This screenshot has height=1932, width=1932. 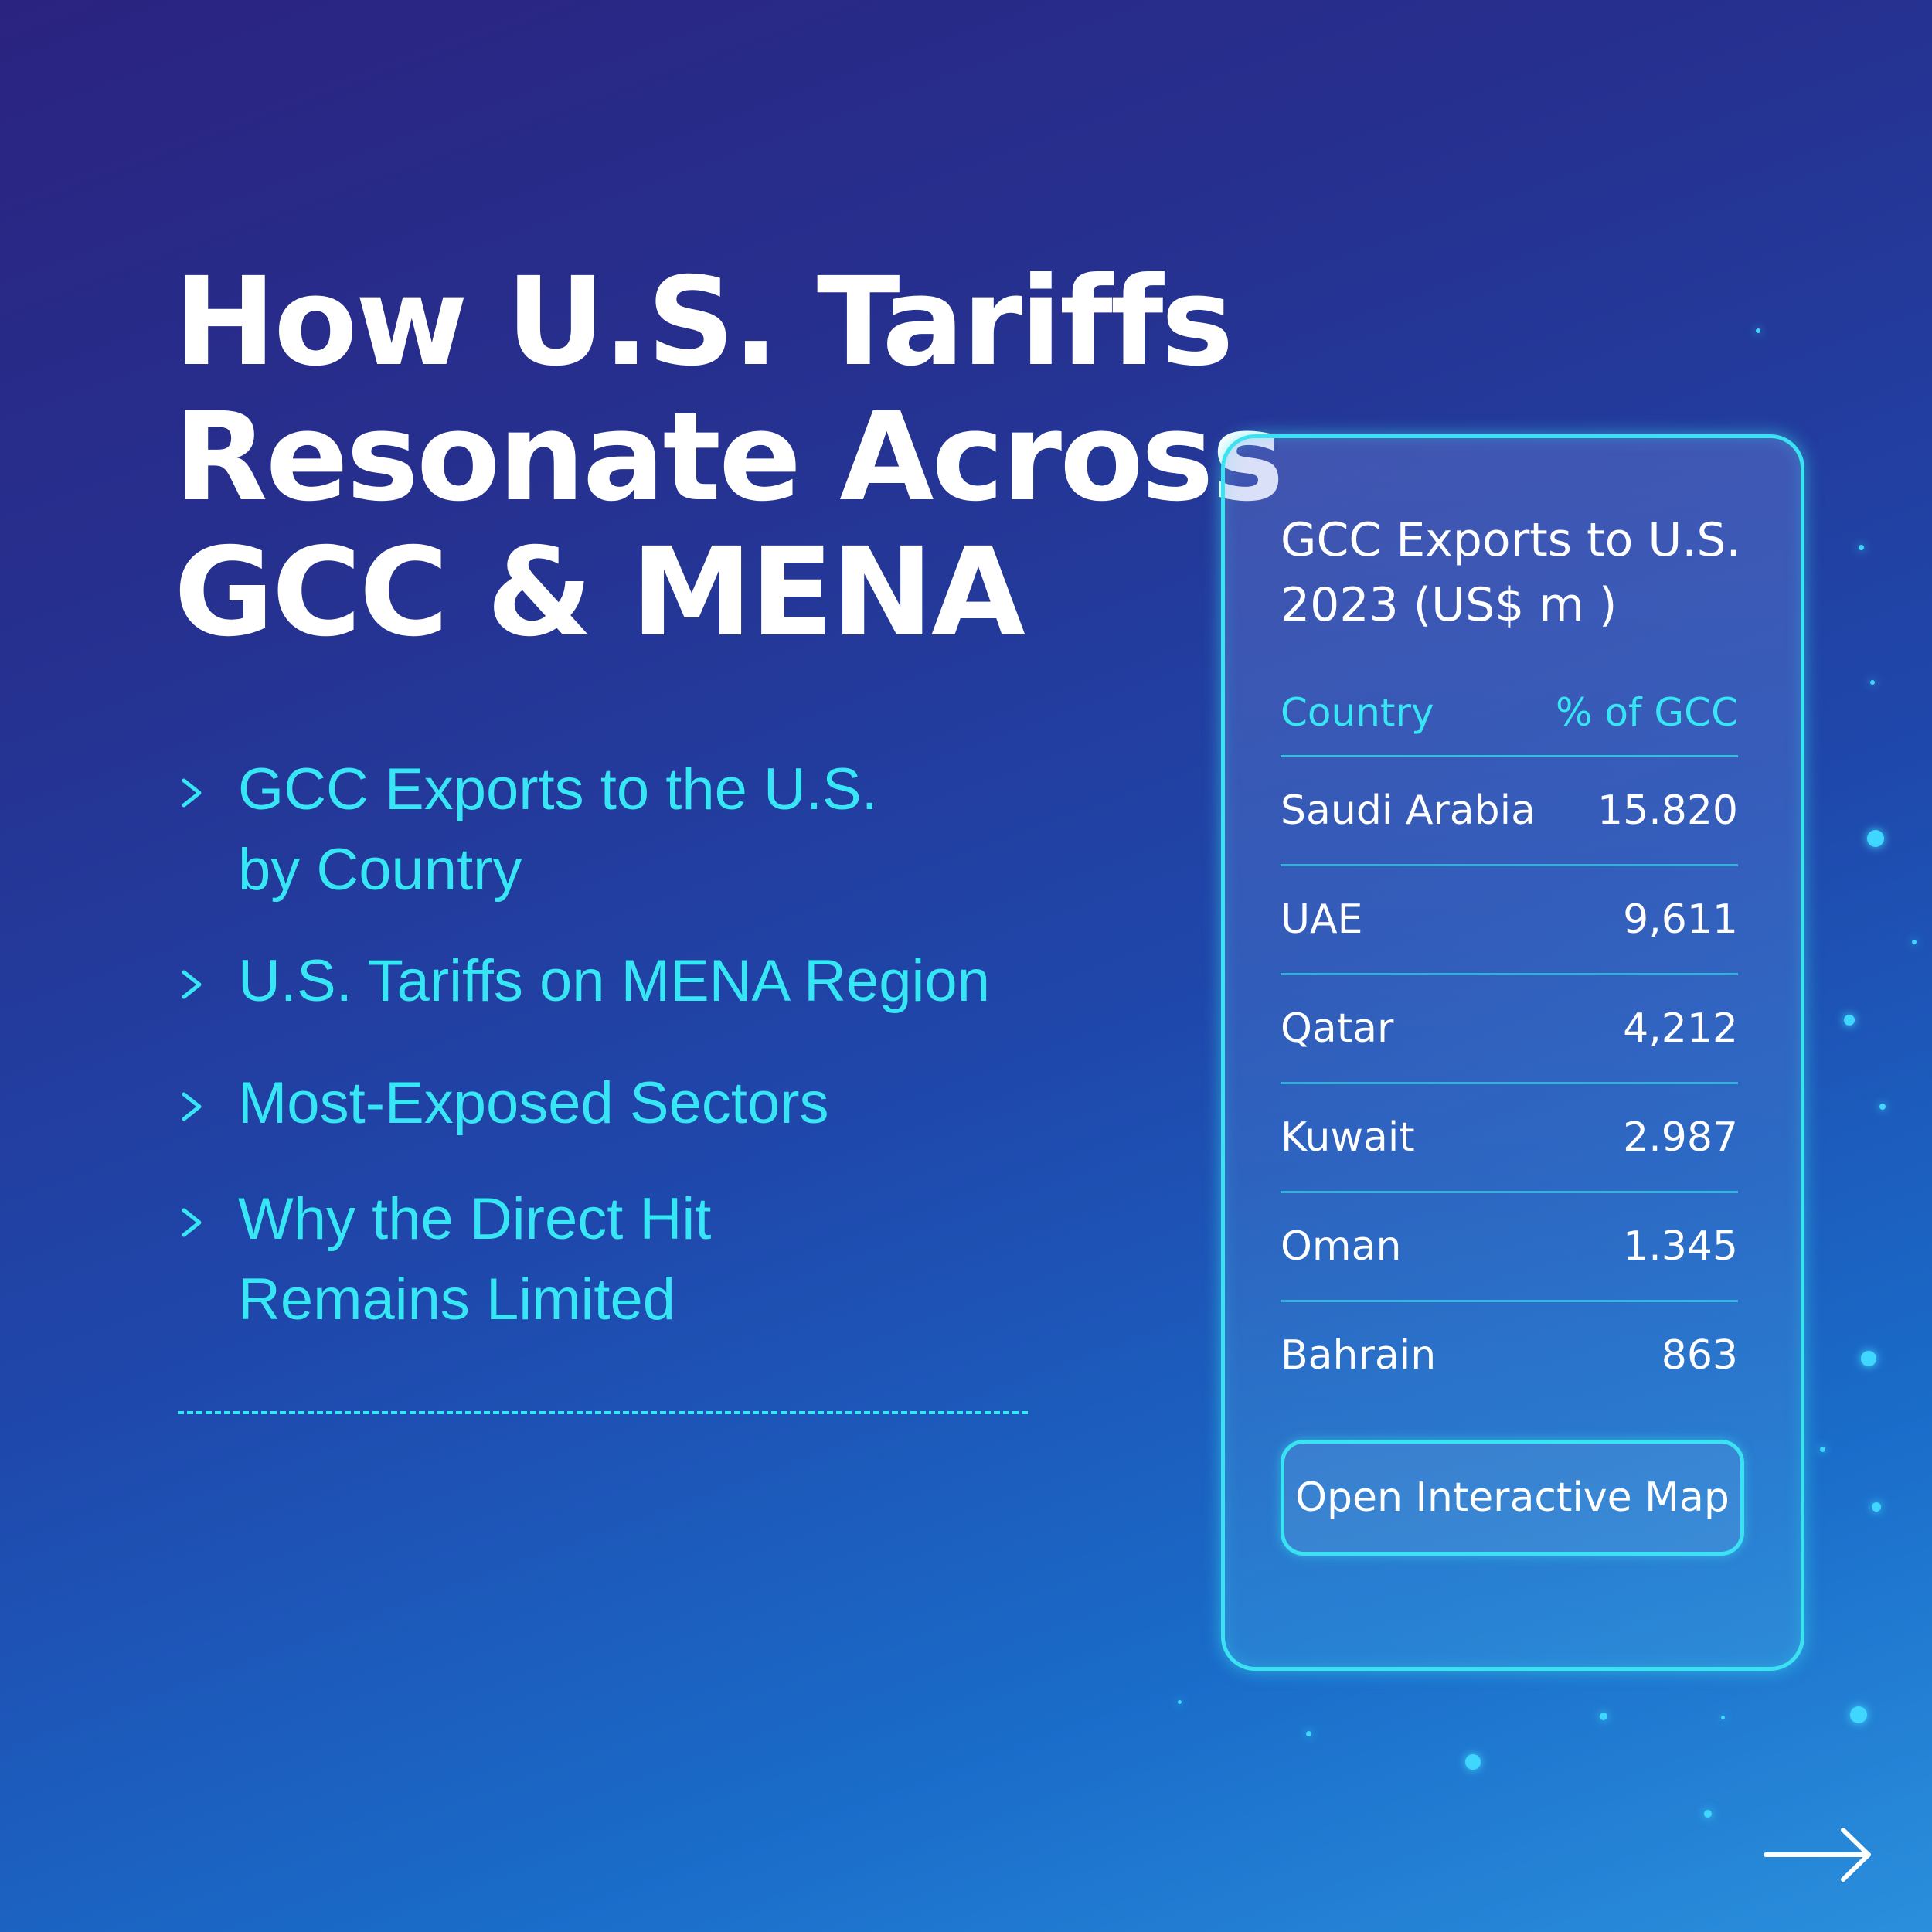 I want to click on topic-item-exposed-sectors: Most-Exposed Sectors, so click(x=620, y=1104).